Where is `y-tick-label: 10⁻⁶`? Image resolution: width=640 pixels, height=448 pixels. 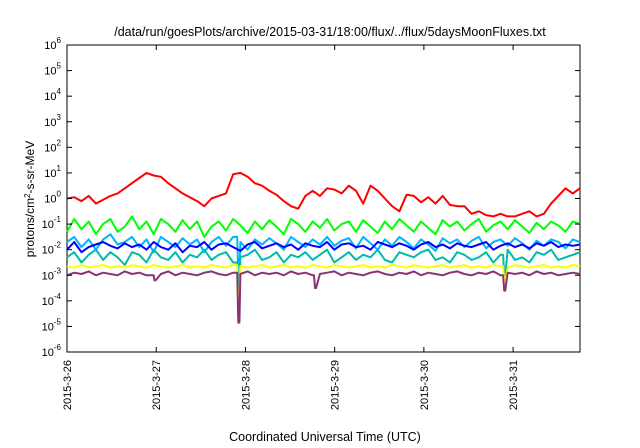 y-tick-label: 10⁻⁶ is located at coordinates (52, 351).